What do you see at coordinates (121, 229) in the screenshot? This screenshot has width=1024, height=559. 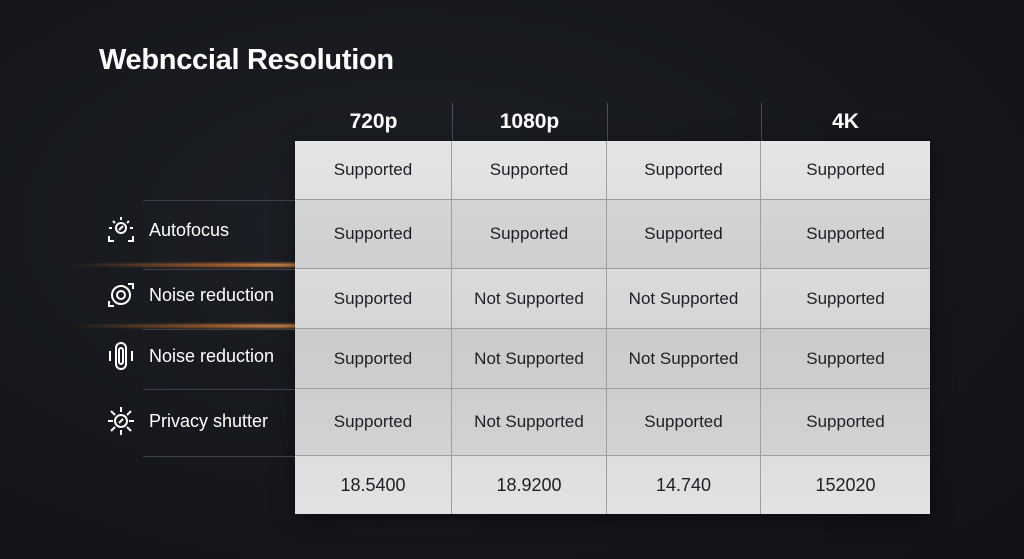 I see `autofocus-icon` at bounding box center [121, 229].